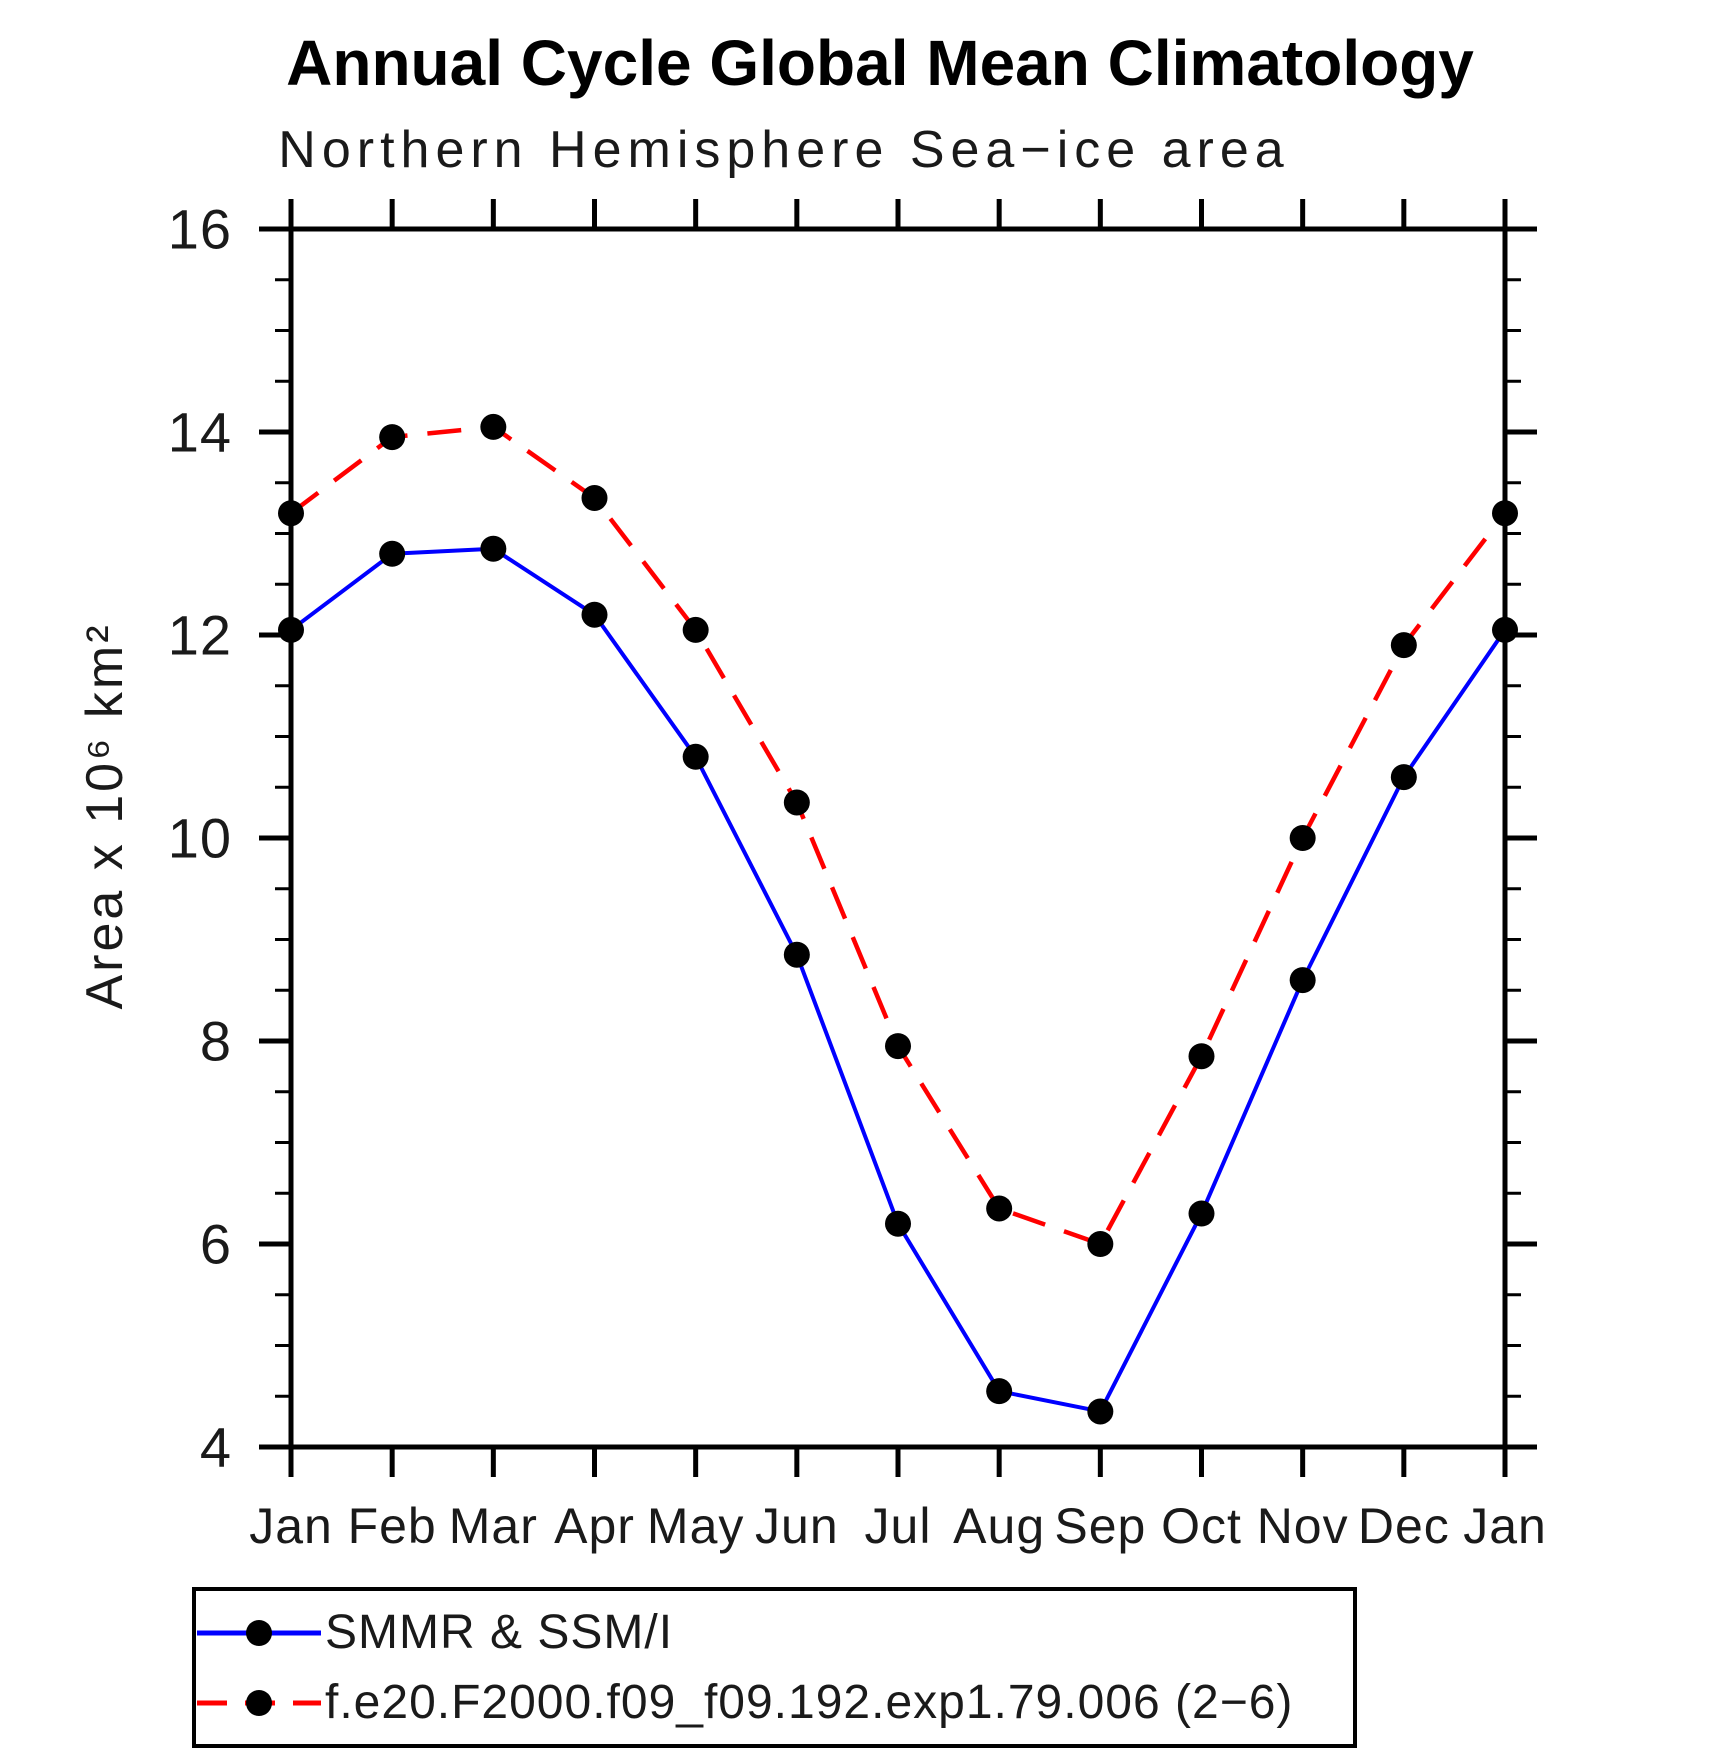  I want to click on x-tick-label: Dec, so click(1404, 1526).